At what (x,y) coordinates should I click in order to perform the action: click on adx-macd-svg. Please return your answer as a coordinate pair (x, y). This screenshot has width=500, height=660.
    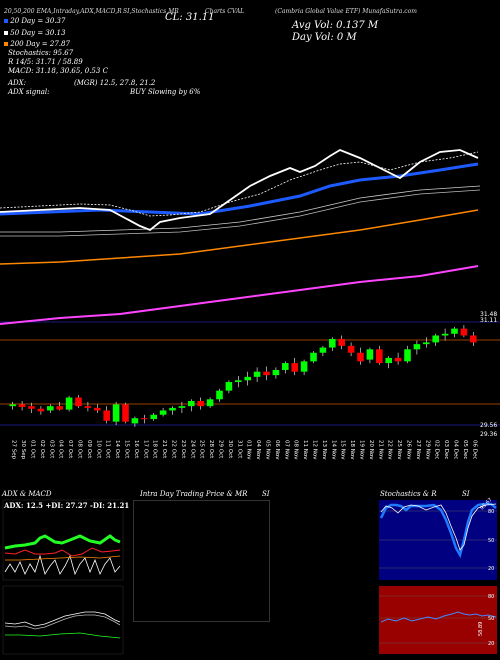
    Looking at the image, I should click on (63, 577).